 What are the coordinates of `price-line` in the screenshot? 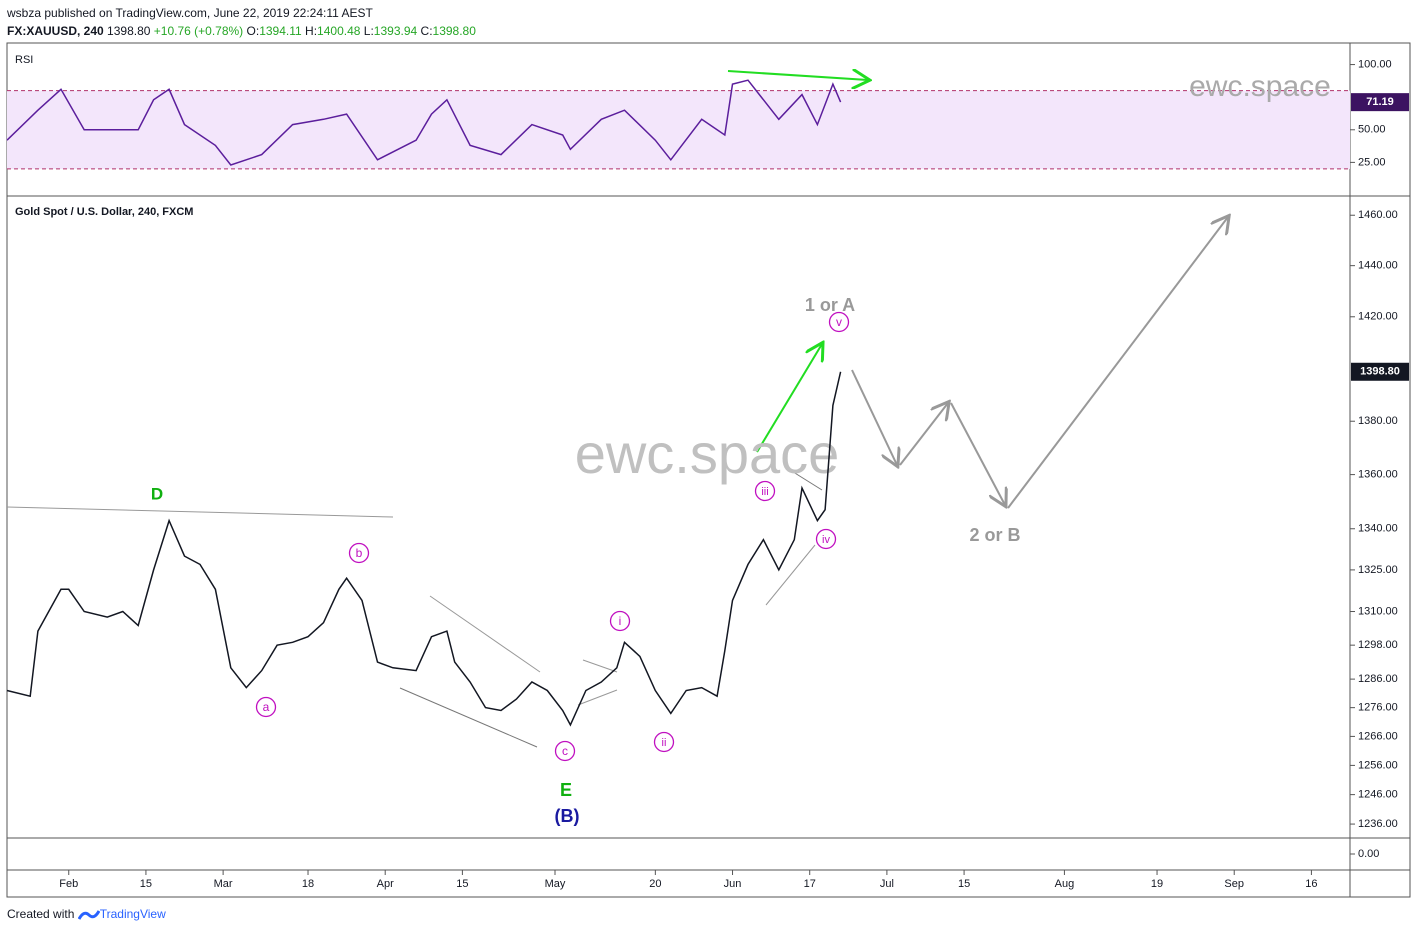 It's located at (424, 122).